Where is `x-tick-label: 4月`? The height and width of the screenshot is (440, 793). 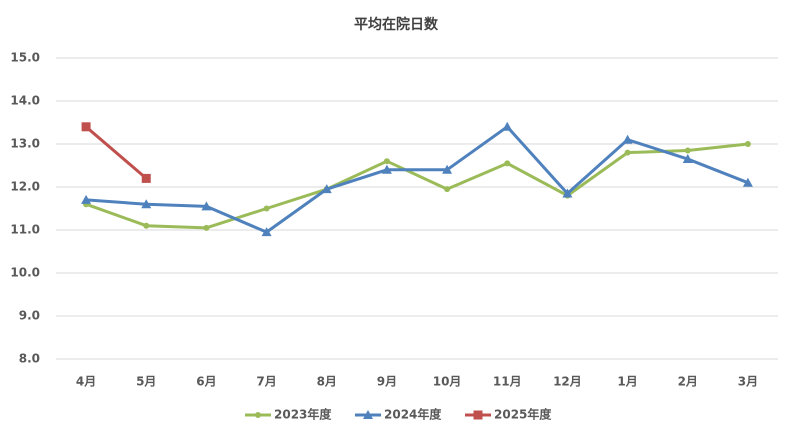 x-tick-label: 4月 is located at coordinates (86, 382).